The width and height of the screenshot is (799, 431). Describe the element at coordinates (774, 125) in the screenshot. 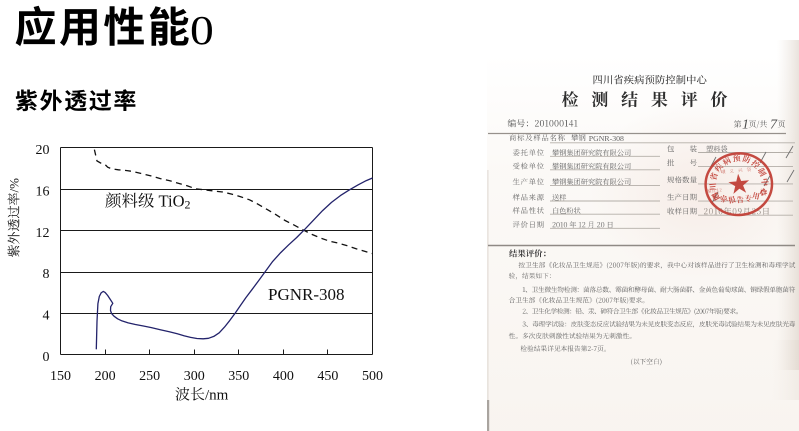

I see `svg-text: 7` at that location.